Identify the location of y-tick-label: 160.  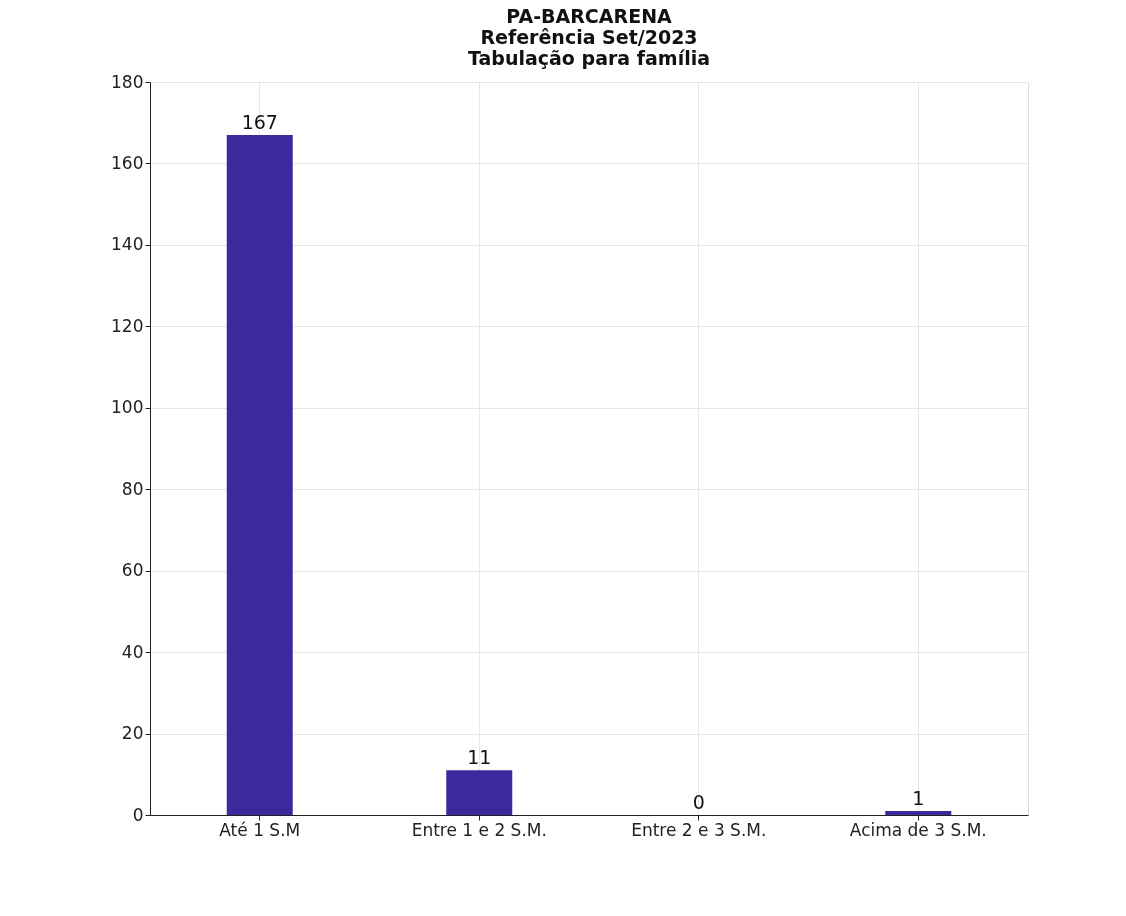
(127, 162).